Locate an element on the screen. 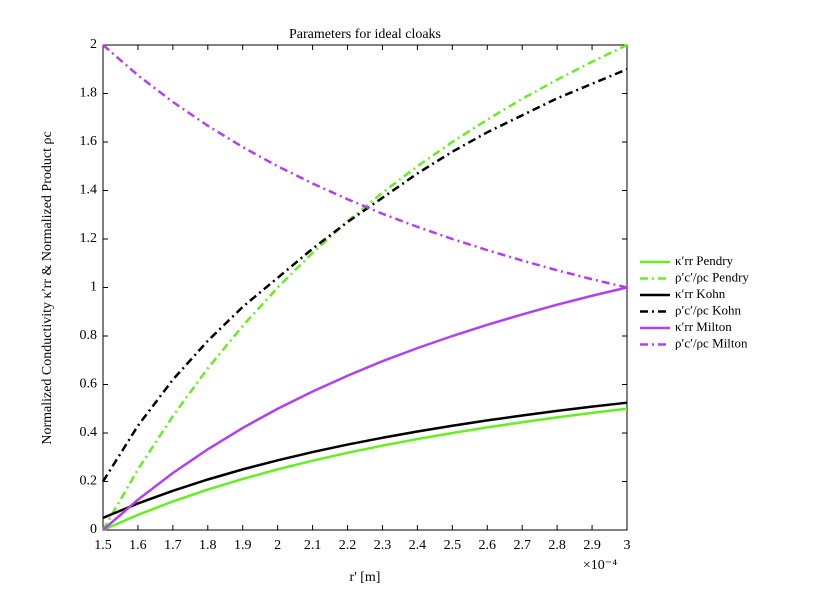  x-tick-label: 2.4 is located at coordinates (418, 545).